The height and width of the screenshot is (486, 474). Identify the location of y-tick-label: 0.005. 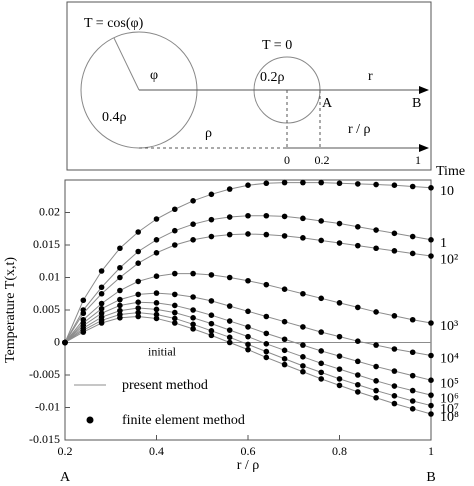
(46, 309).